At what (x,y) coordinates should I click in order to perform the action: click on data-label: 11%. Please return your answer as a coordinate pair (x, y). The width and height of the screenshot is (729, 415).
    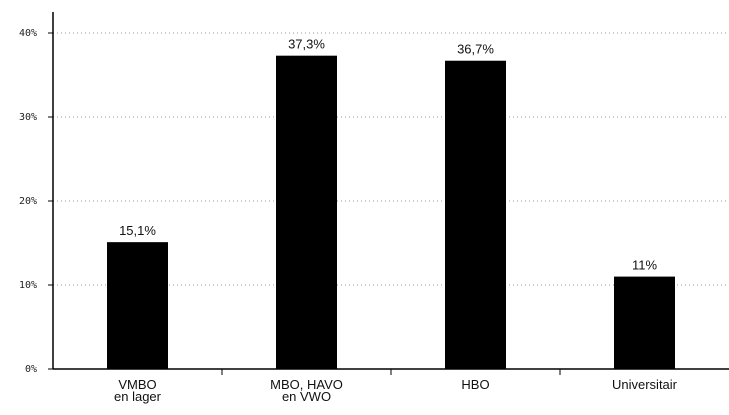
    Looking at the image, I should click on (644, 265).